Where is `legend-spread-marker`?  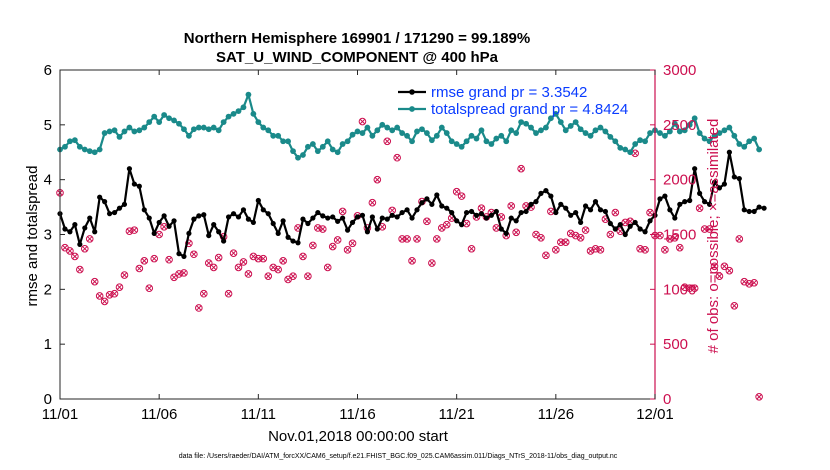 legend-spread-marker is located at coordinates (412, 109).